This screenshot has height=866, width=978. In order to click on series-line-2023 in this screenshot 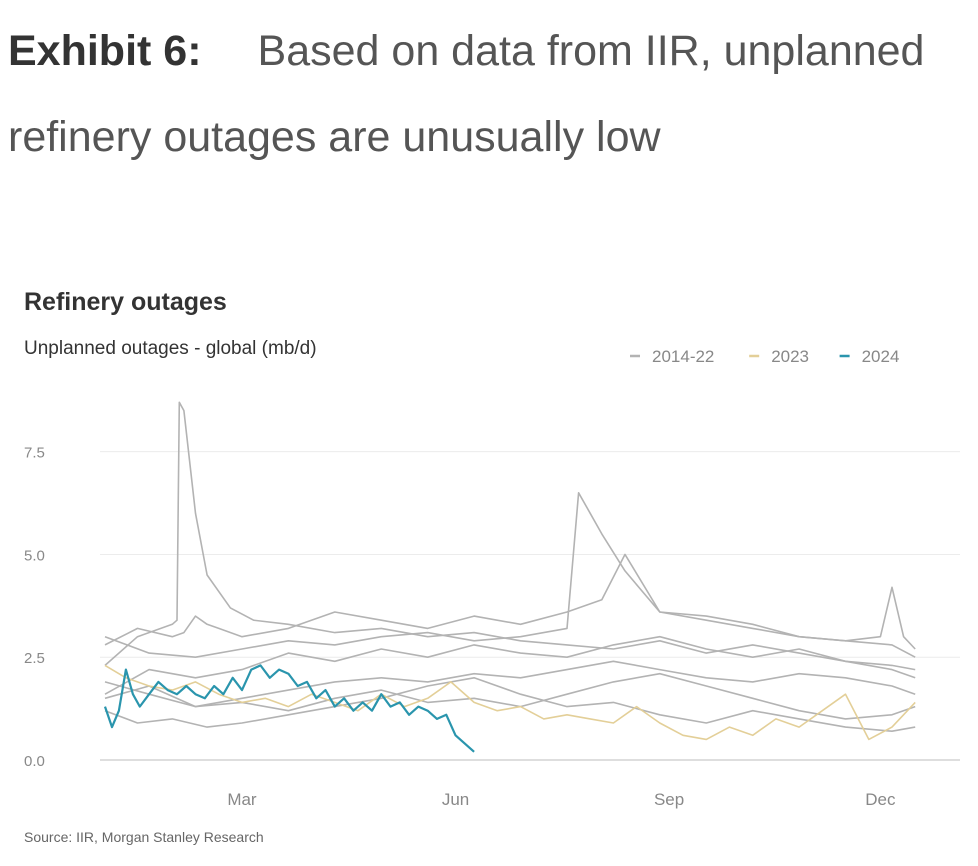, I will do `click(510, 702)`.